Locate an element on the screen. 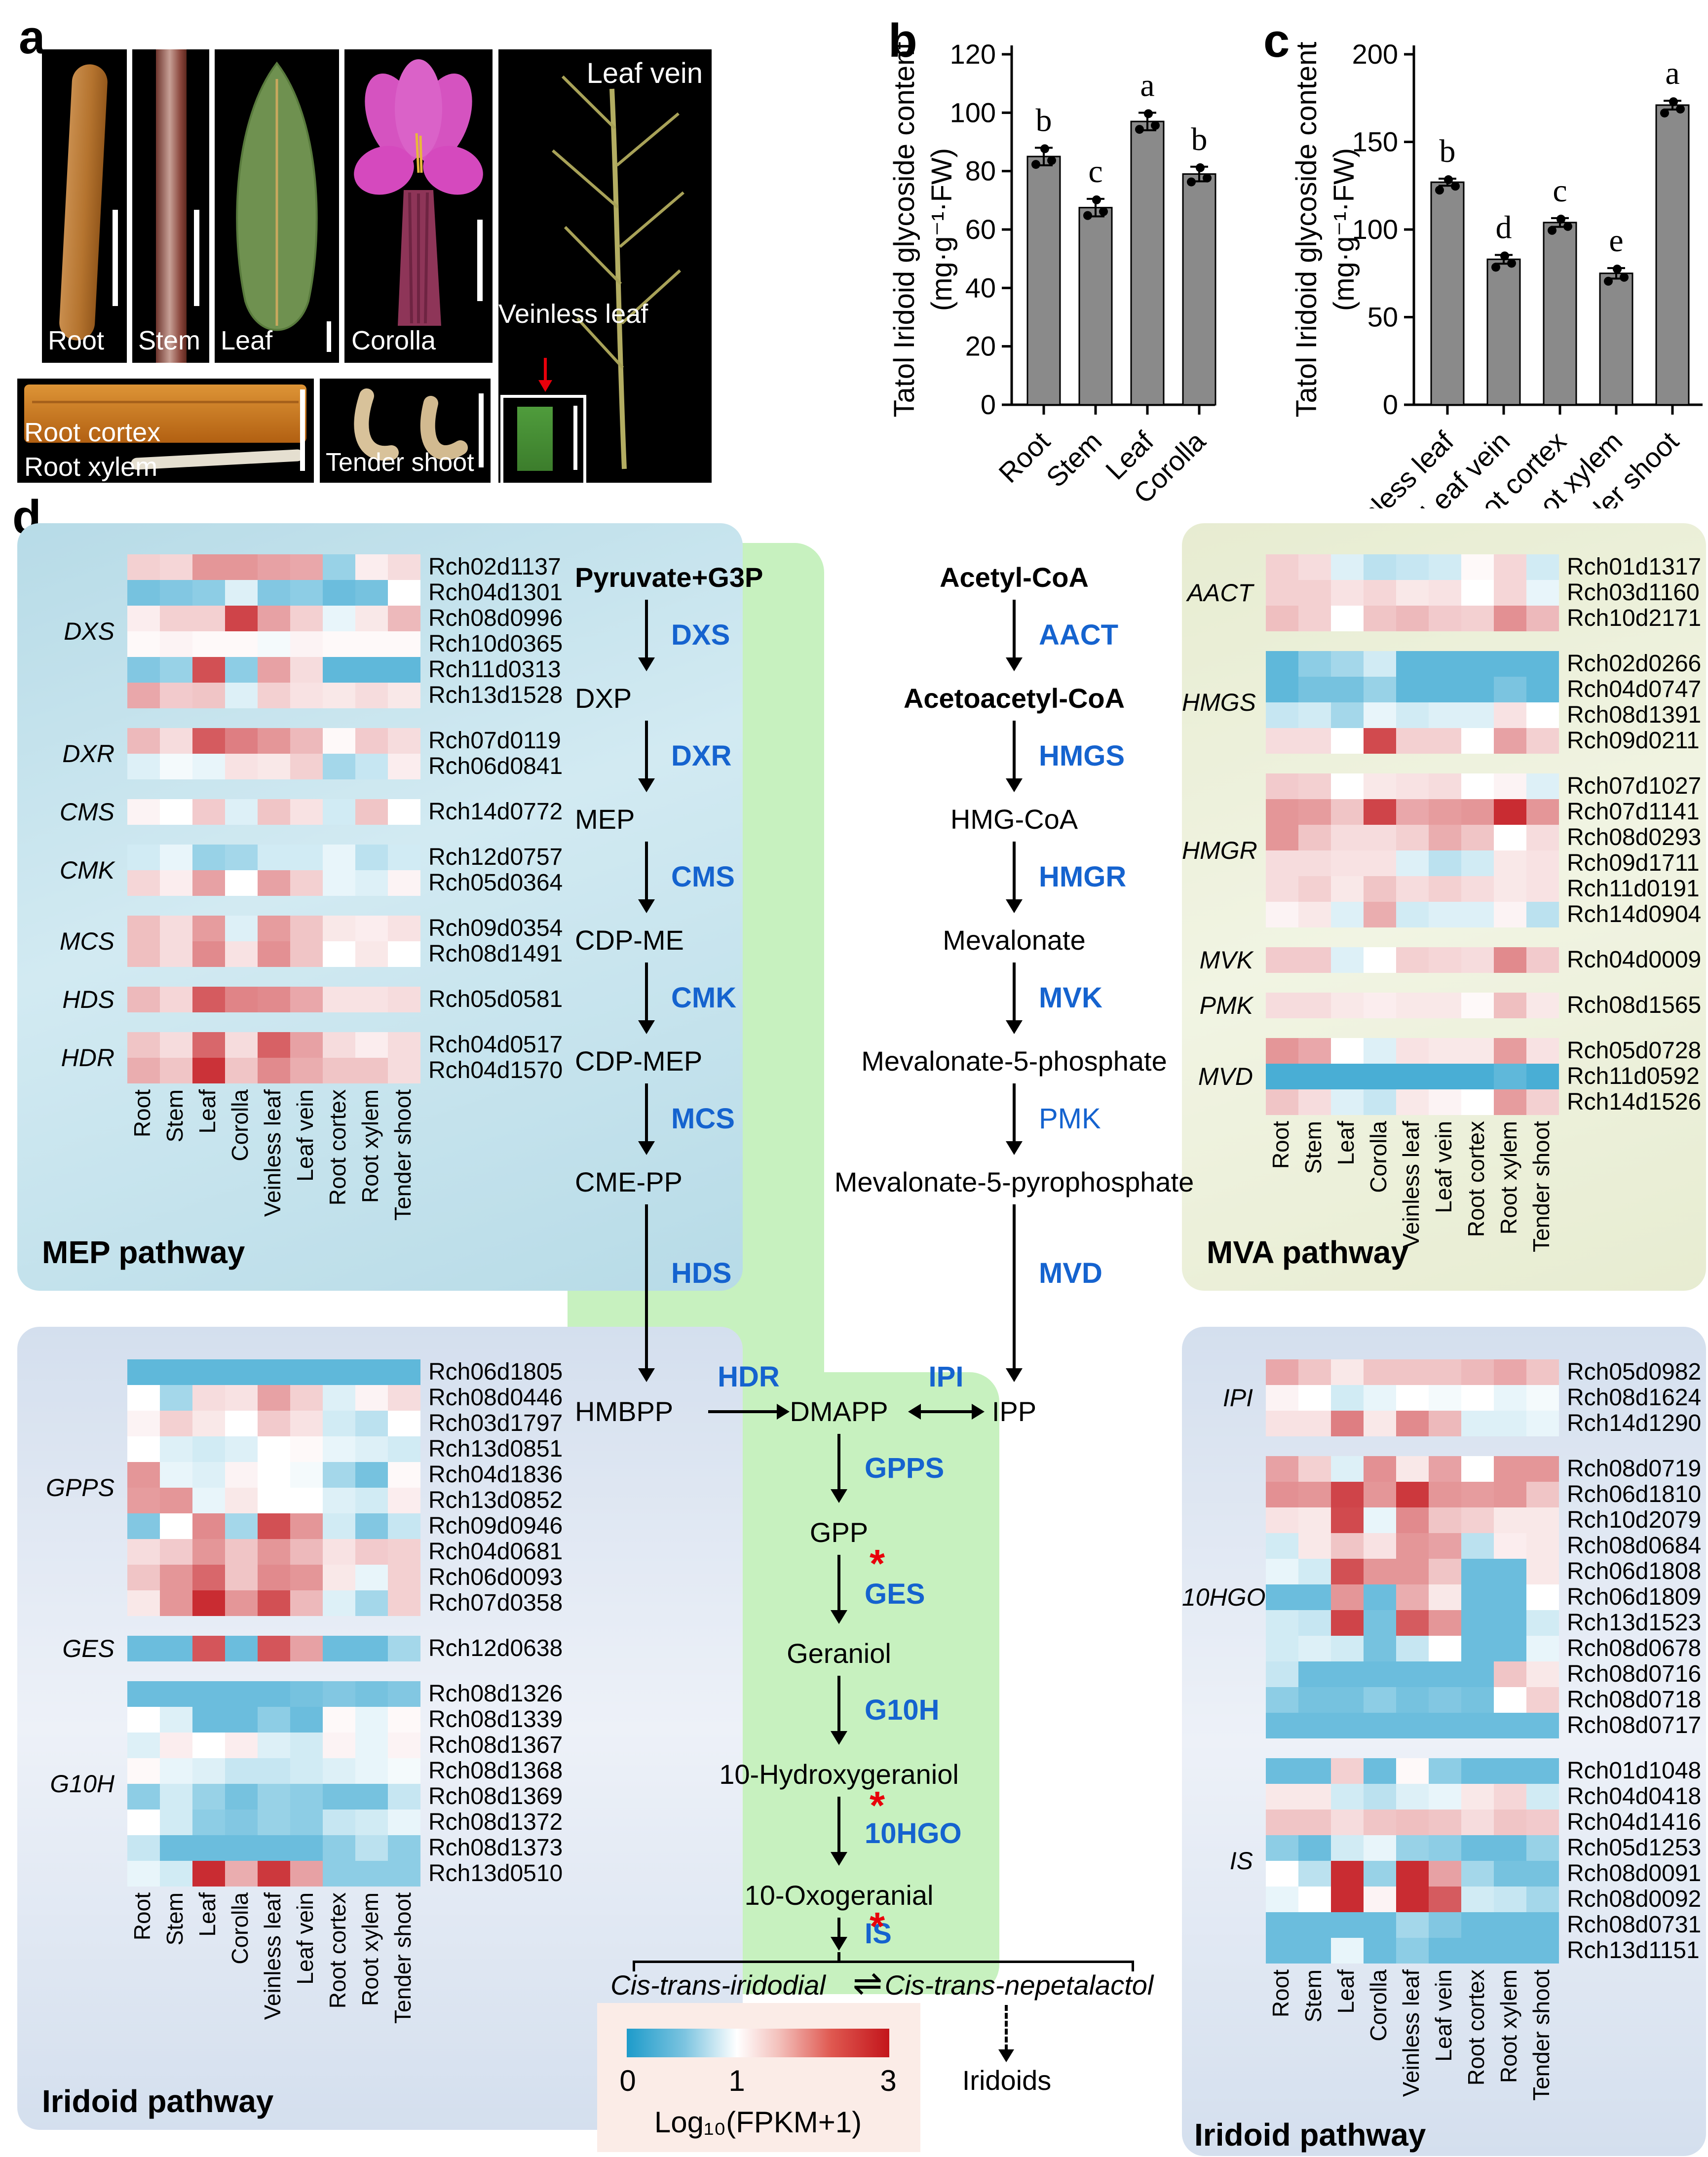 This screenshot has width=1708, height=2157. gene-group-label: IPI is located at coordinates (1237, 1398).